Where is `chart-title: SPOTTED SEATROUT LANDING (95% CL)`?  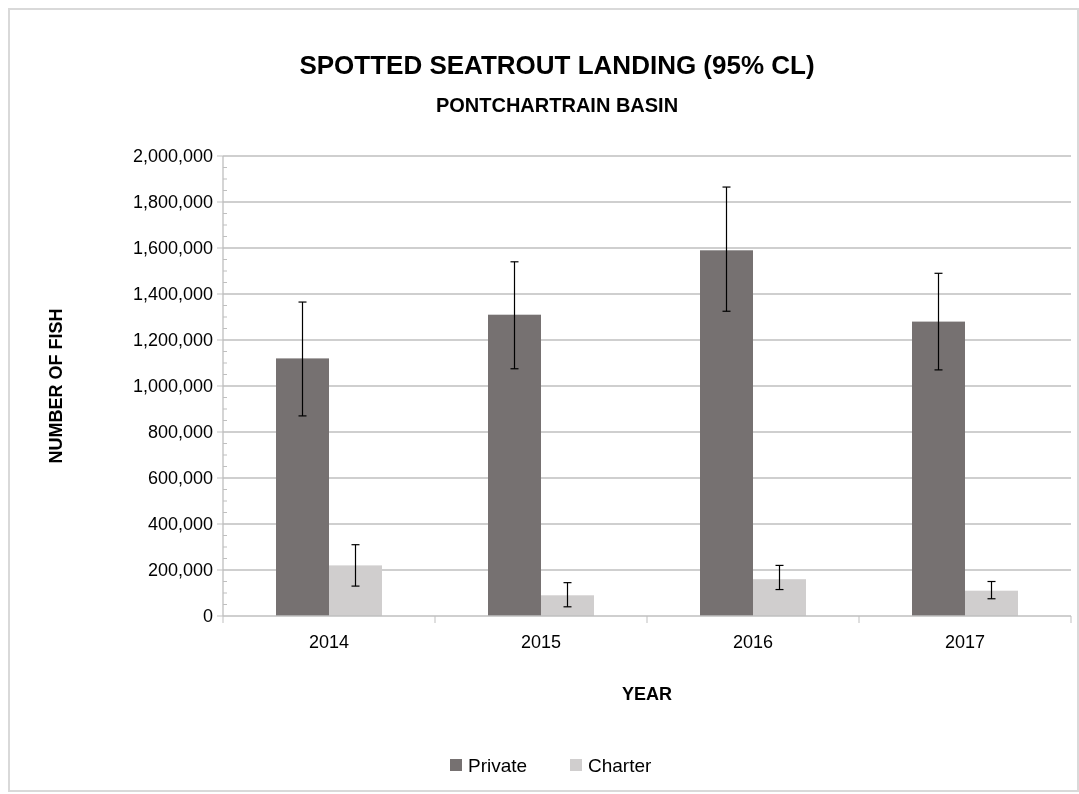 chart-title: SPOTTED SEATROUT LANDING (95% CL) is located at coordinates (557, 65).